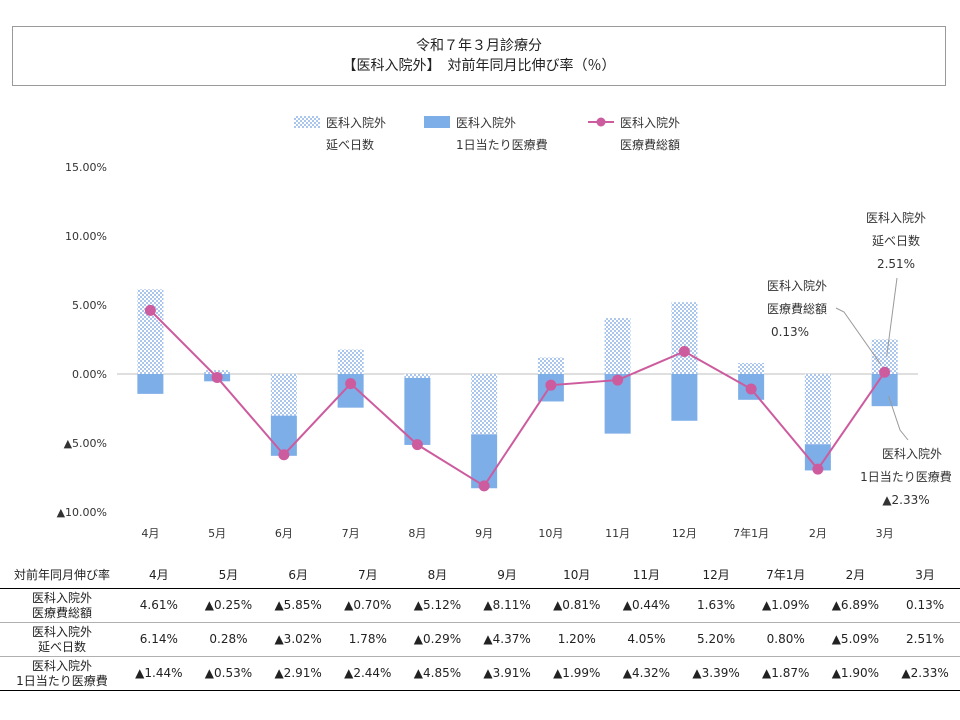 Image resolution: width=960 pixels, height=720 pixels. I want to click on y-tick-label: ▲5.00%, so click(85, 443).